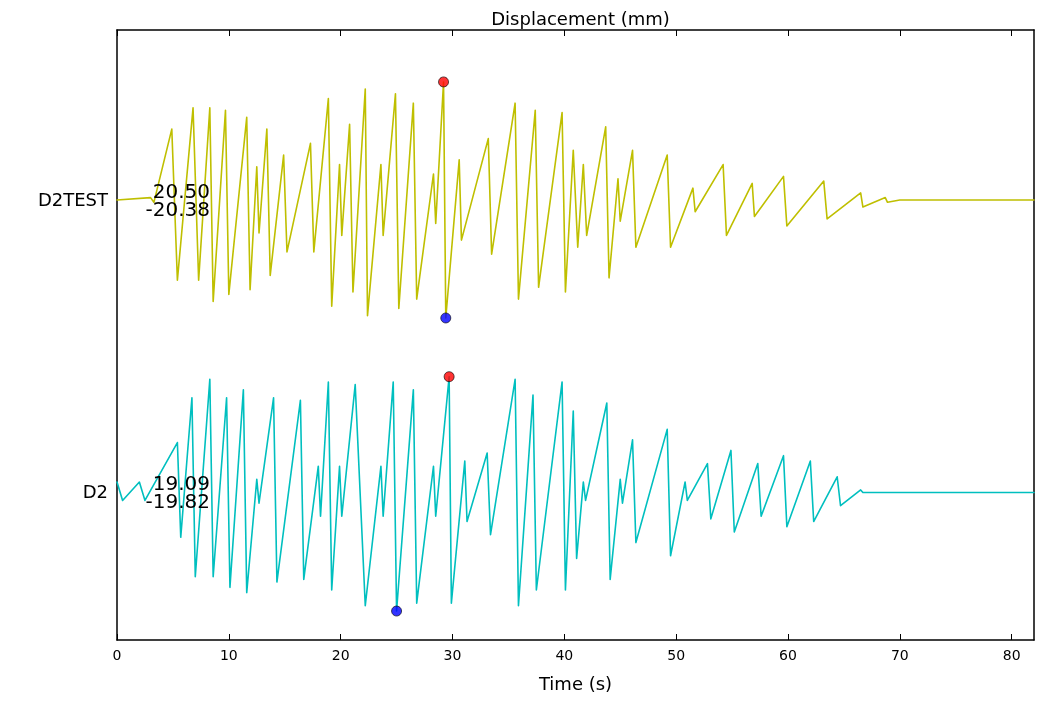  Describe the element at coordinates (452, 655) in the screenshot. I see `x-tick-label: 30` at that location.